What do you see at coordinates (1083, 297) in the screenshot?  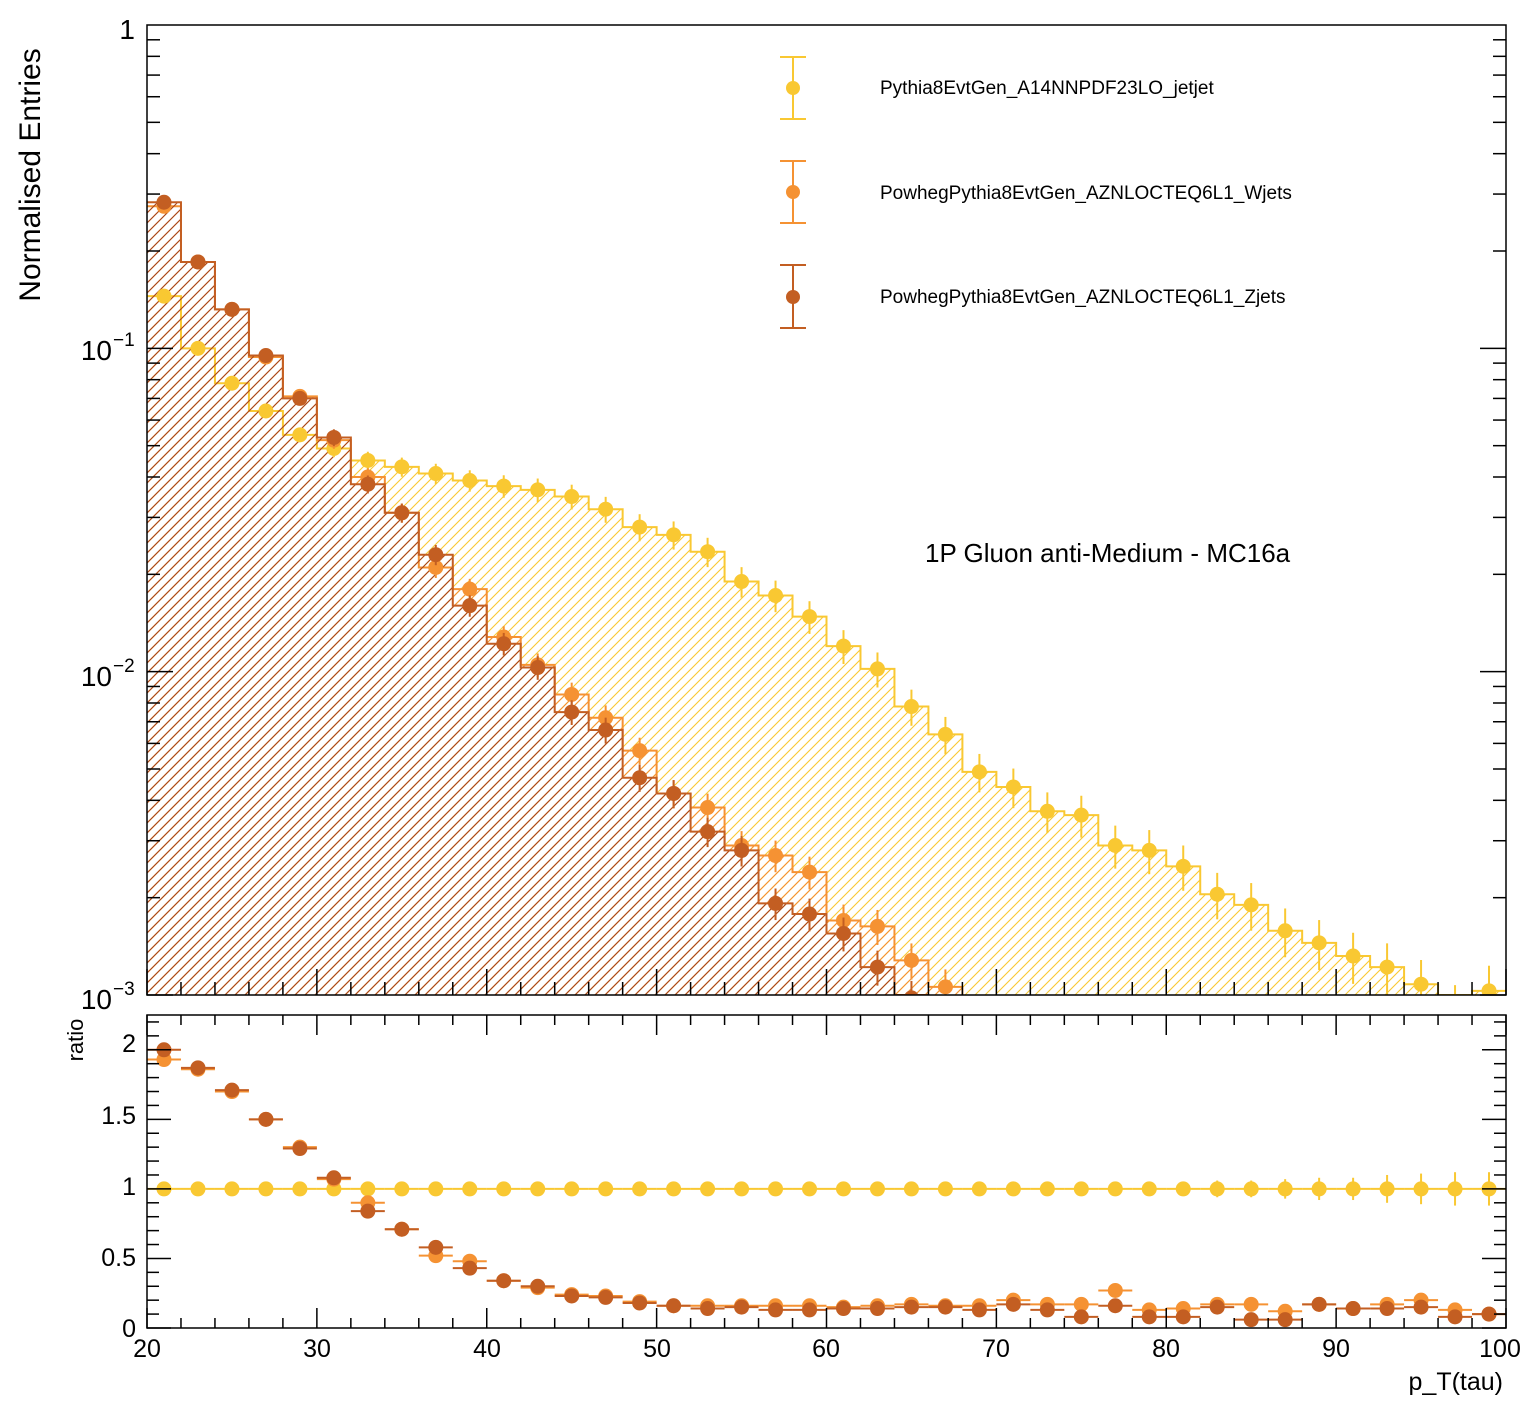 I see `legend-label-zjets: PowhegPythia8EvtGen_AZNLOCTEQ6L1_Zjets` at bounding box center [1083, 297].